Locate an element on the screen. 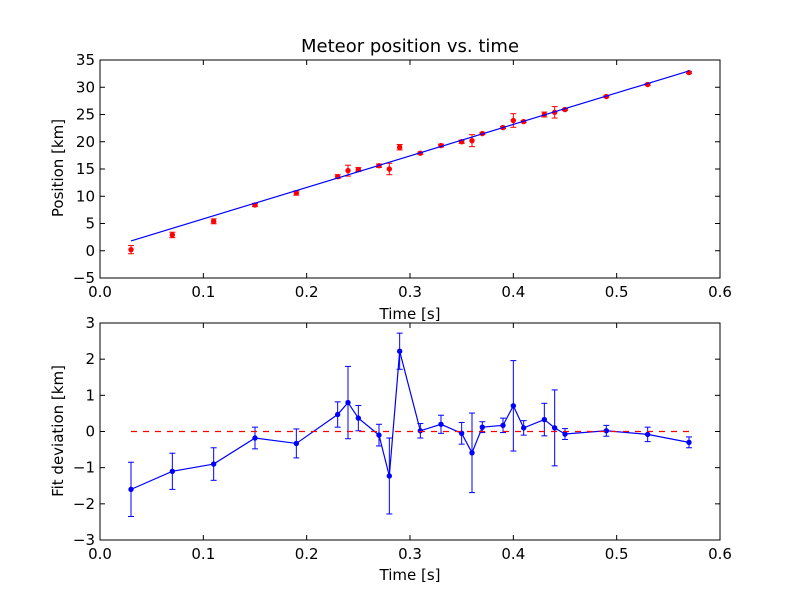 The width and height of the screenshot is (800, 600). chart-title: Meteor position vs. time is located at coordinates (410, 46).